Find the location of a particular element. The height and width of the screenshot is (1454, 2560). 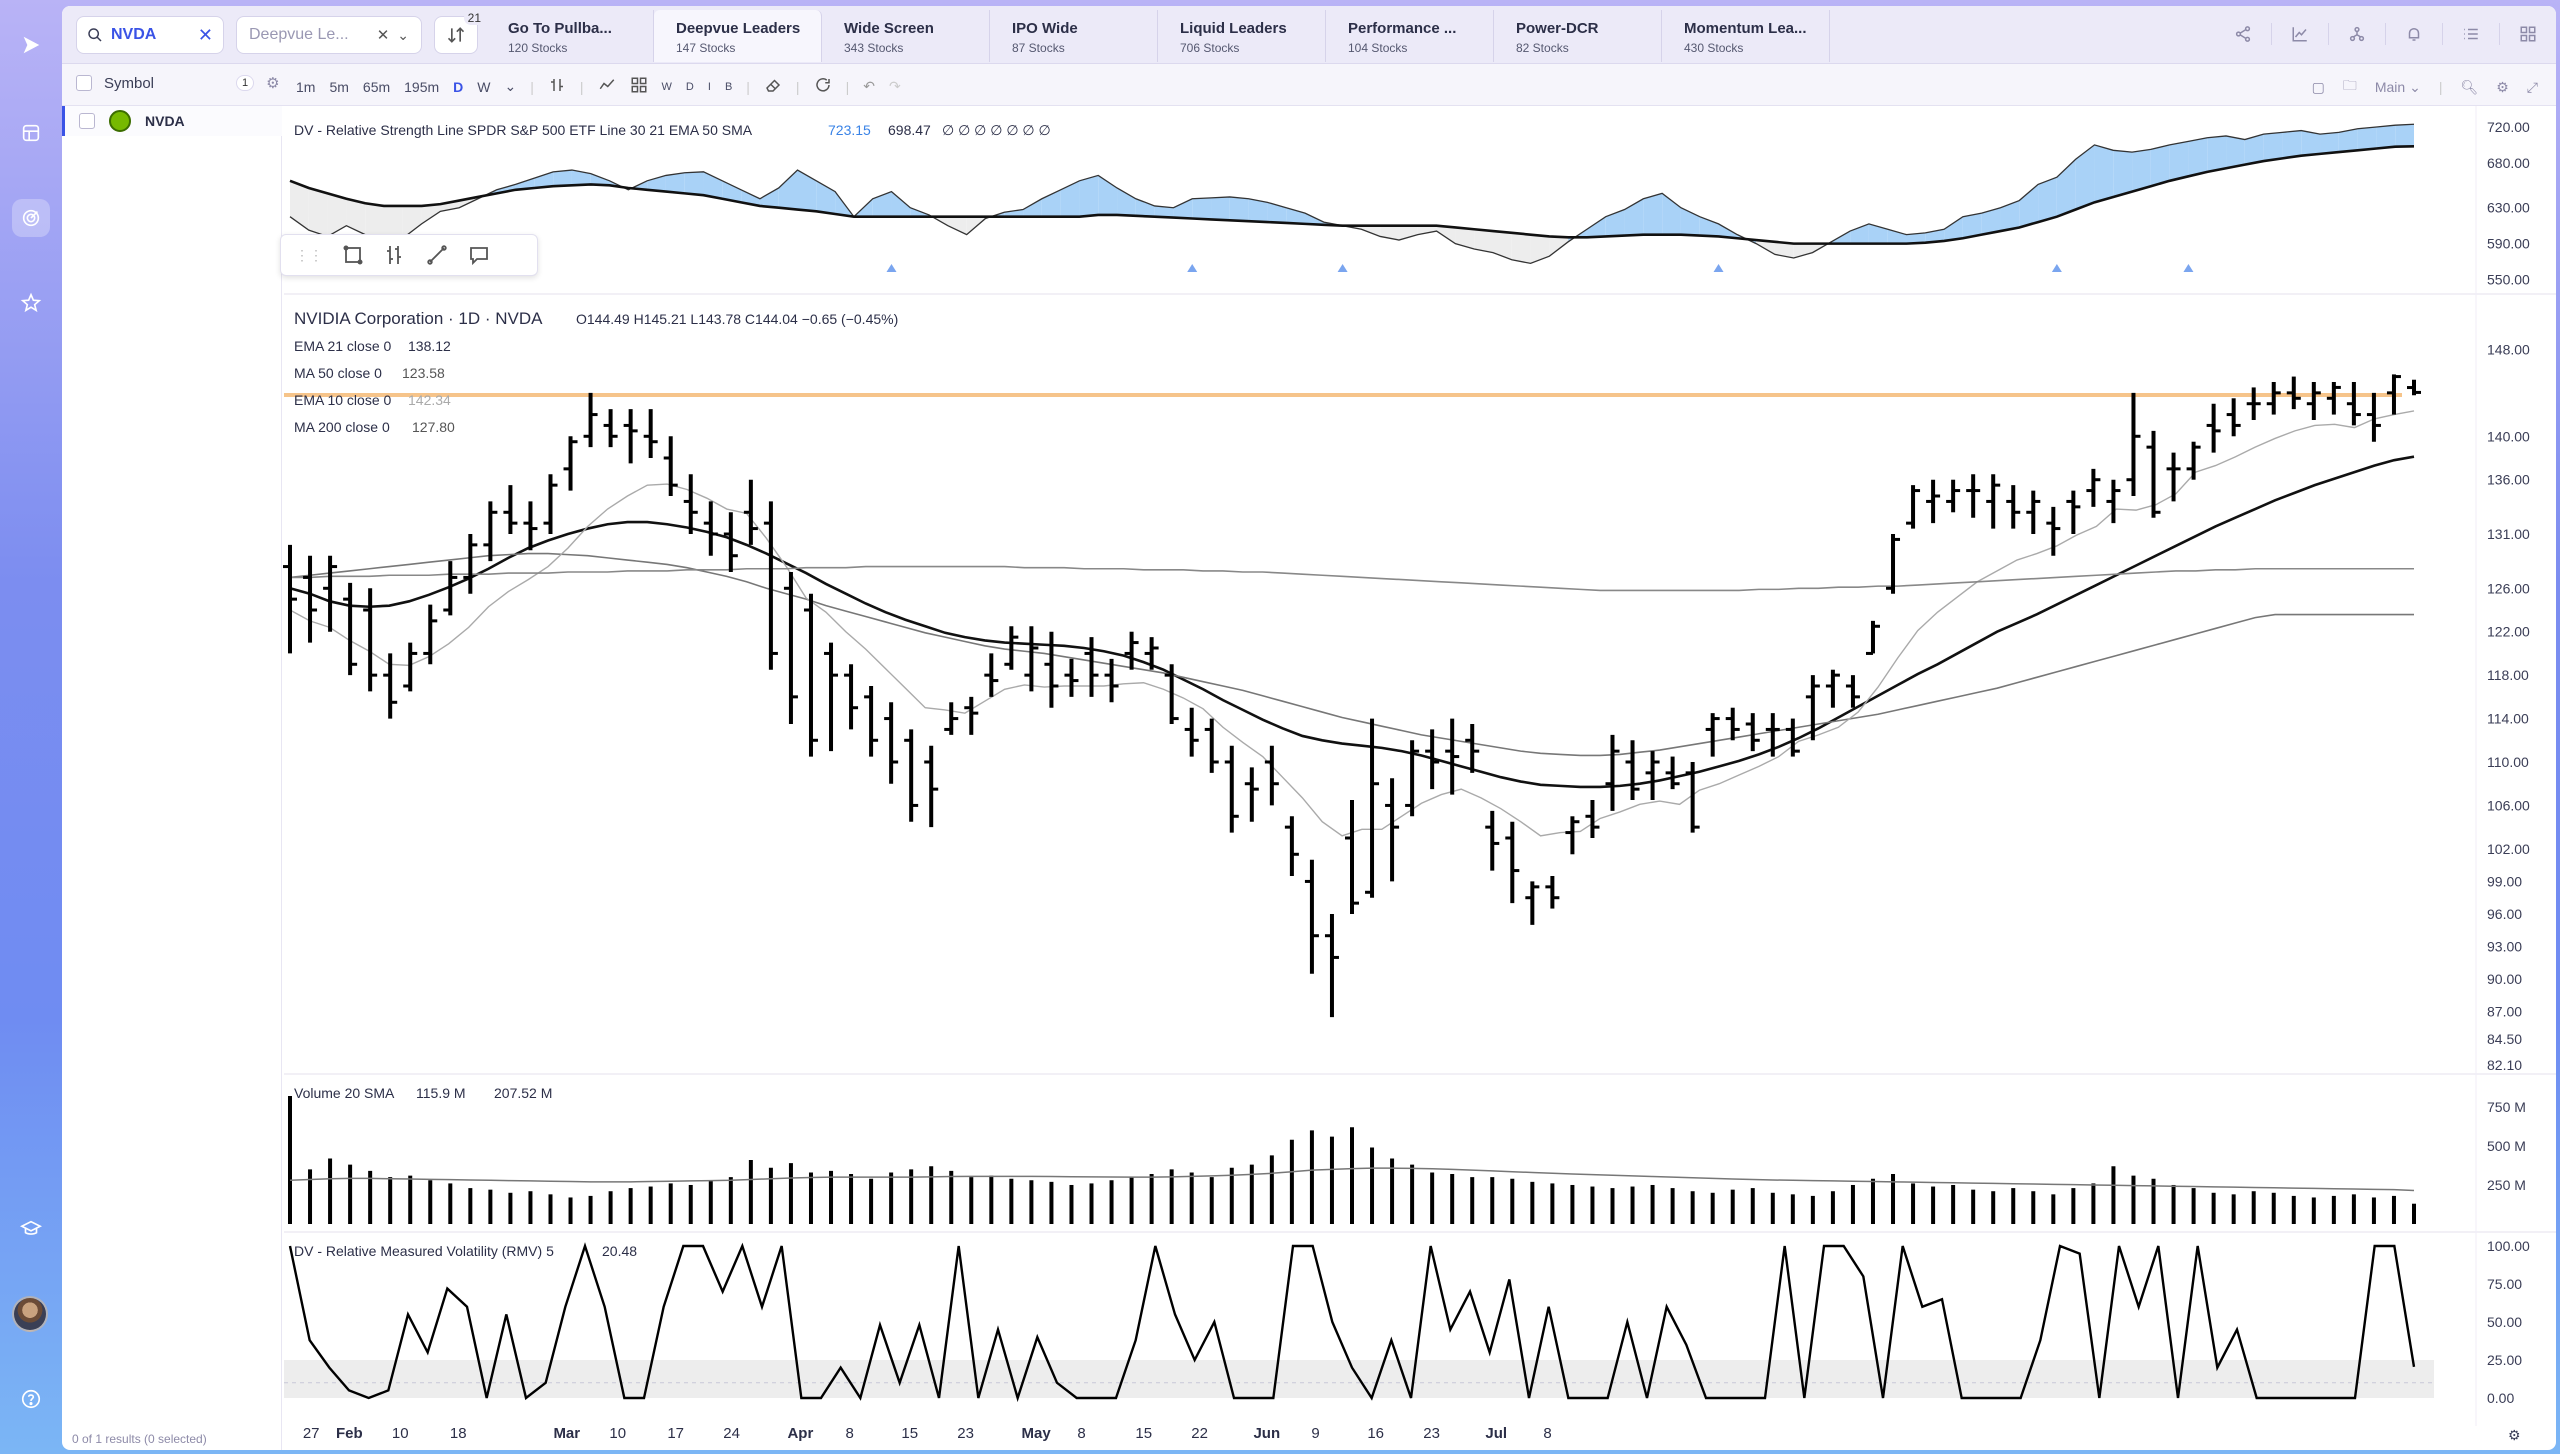

period-d: D is located at coordinates (689, 86).